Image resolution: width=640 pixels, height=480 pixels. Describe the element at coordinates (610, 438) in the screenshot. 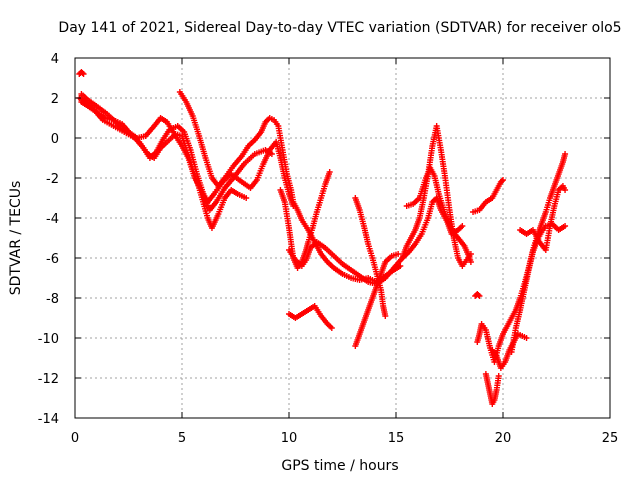

I see `x-tick-label: 25` at that location.